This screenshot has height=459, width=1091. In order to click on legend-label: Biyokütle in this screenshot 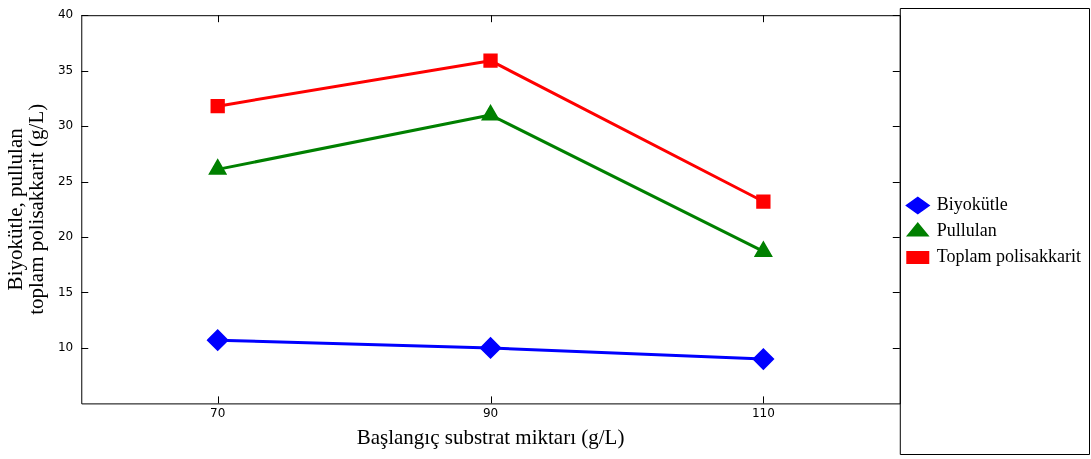, I will do `click(972, 204)`.